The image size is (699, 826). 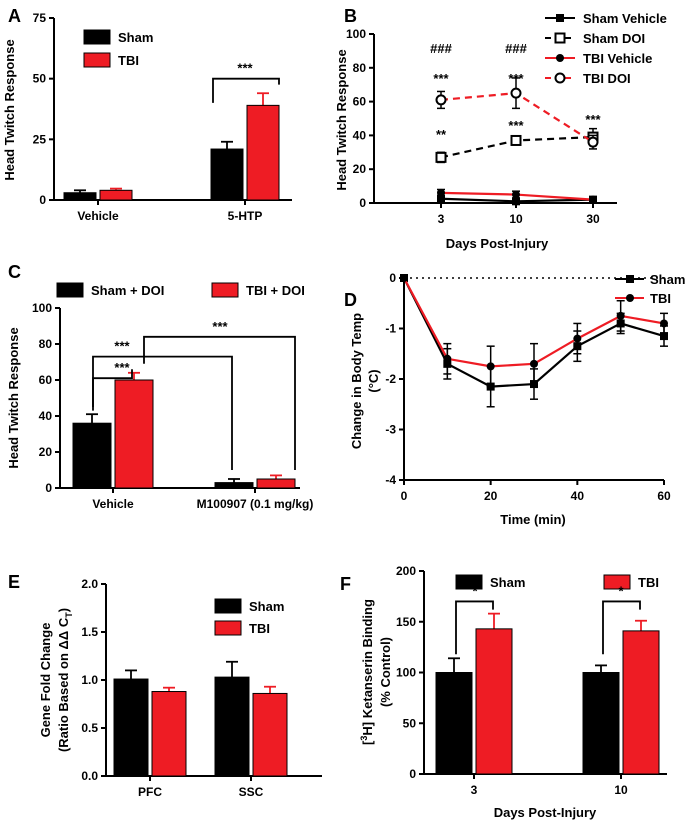 I want to click on series-sham, so click(x=534, y=341).